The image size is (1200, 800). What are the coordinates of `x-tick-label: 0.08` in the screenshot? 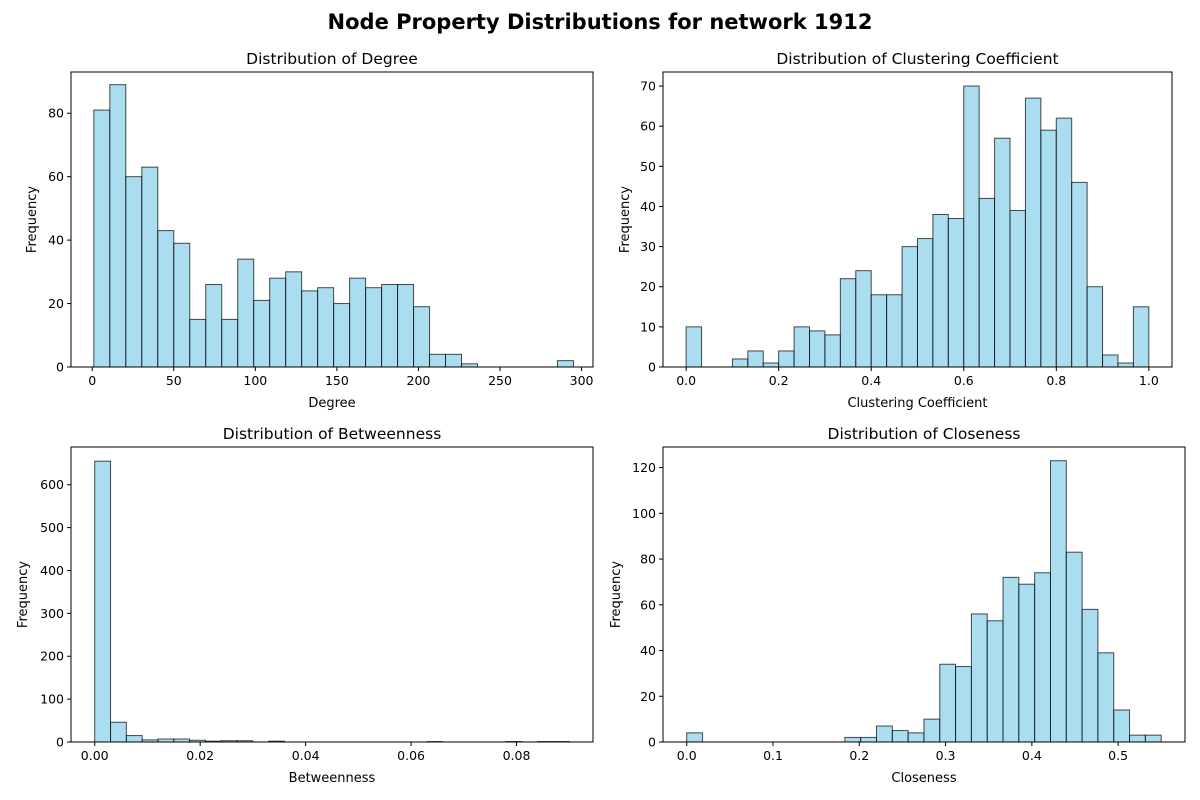 It's located at (517, 755).